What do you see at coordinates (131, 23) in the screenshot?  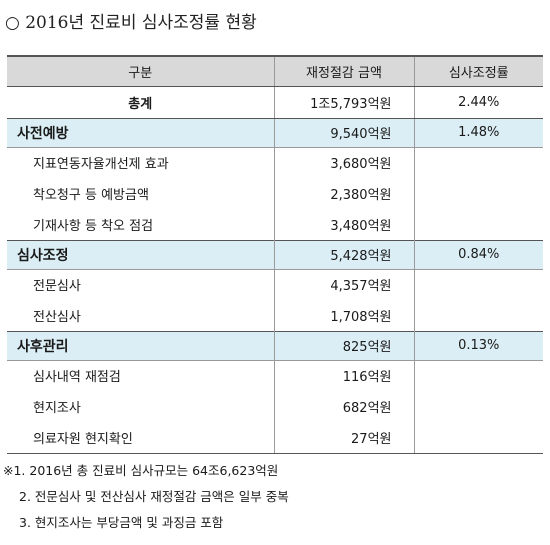 I see `page-title: ○ 2016년 진료비 심사조정률 현황` at bounding box center [131, 23].